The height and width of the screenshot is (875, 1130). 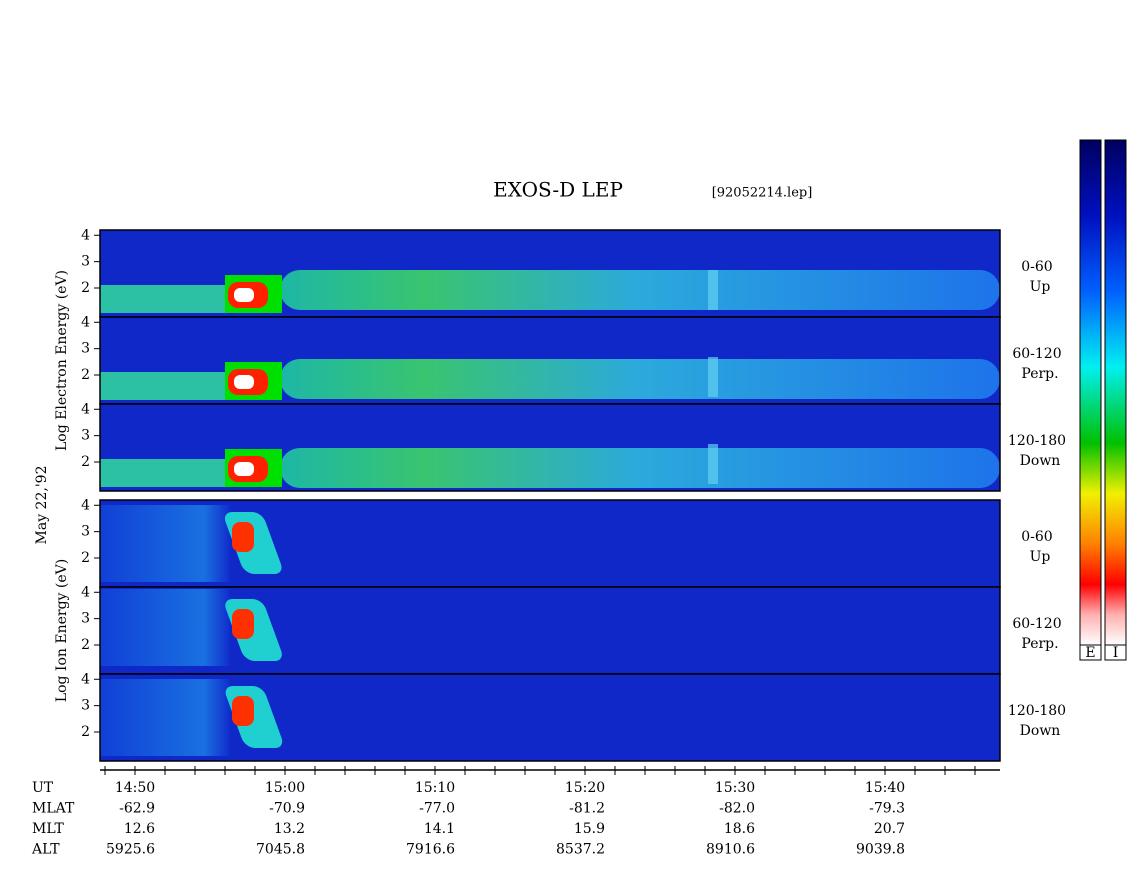 What do you see at coordinates (762, 193) in the screenshot?
I see `file-name: [92052214.lep]` at bounding box center [762, 193].